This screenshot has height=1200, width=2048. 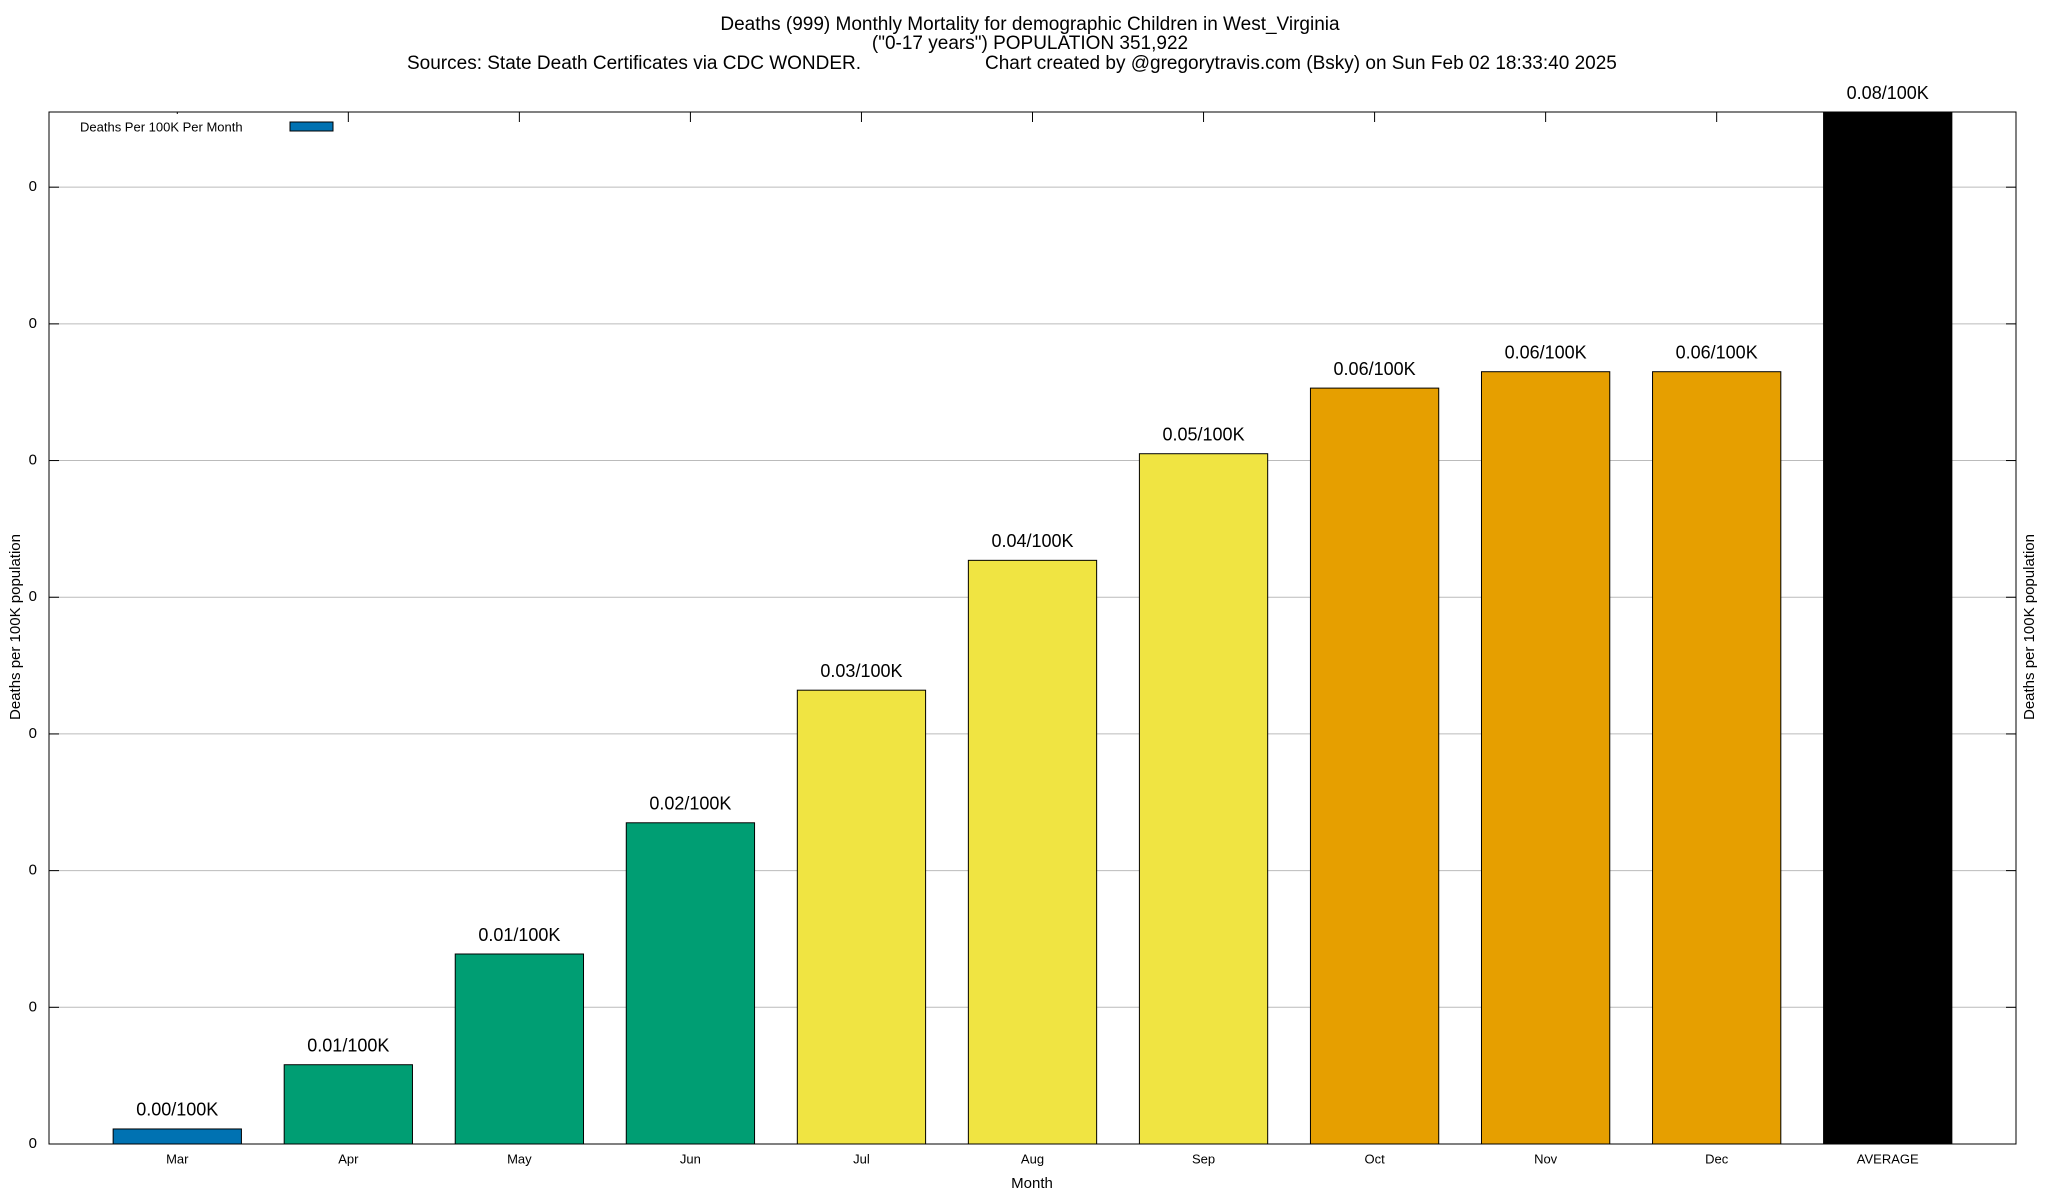 What do you see at coordinates (861, 671) in the screenshot?
I see `value-label: 0.03/100K` at bounding box center [861, 671].